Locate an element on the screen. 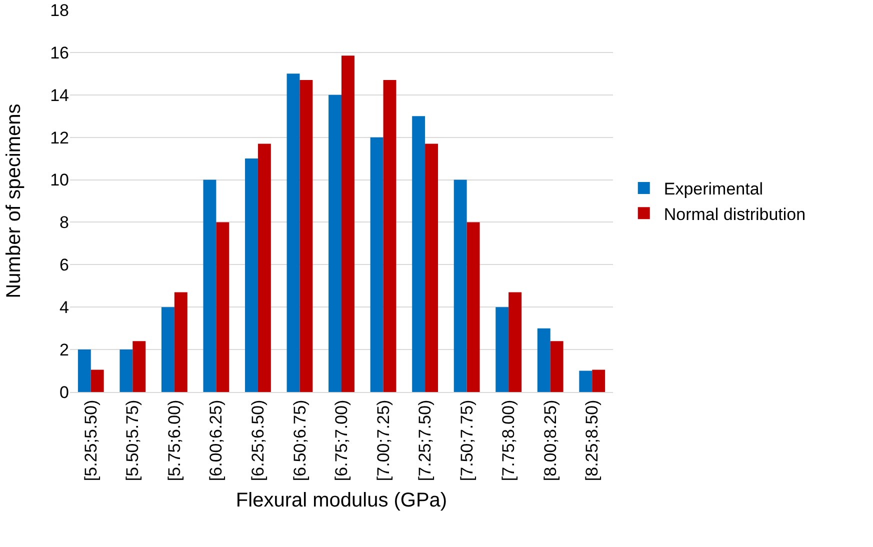 The image size is (873, 547). x-tick-label: [7.25;7.50) is located at coordinates (425, 441).